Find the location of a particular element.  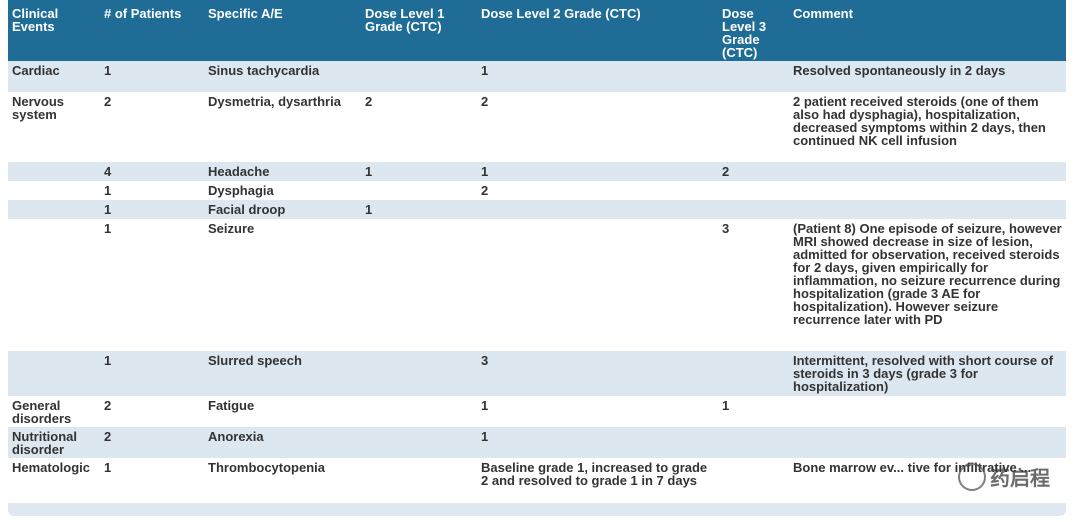

cell-ae: Dysmetria, dysarthria is located at coordinates (282, 127).